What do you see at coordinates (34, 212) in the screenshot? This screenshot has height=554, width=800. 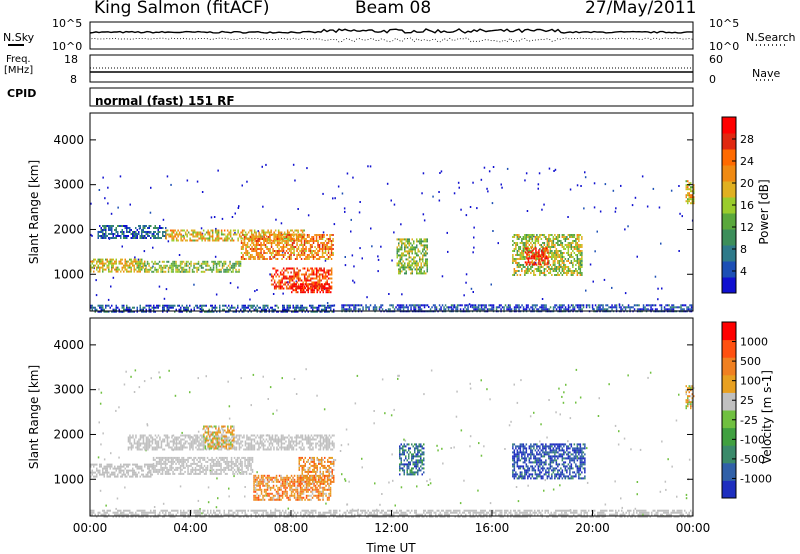 I see `power-ylabel: Slant Range [km]` at bounding box center [34, 212].